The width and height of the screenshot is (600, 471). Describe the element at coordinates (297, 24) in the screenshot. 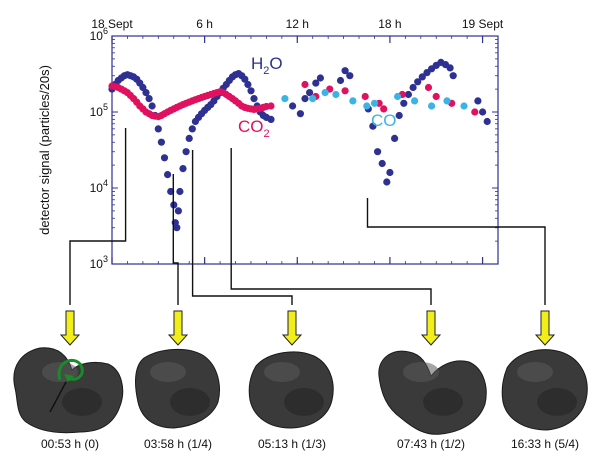

I see `x-tick-label: 12 h` at that location.